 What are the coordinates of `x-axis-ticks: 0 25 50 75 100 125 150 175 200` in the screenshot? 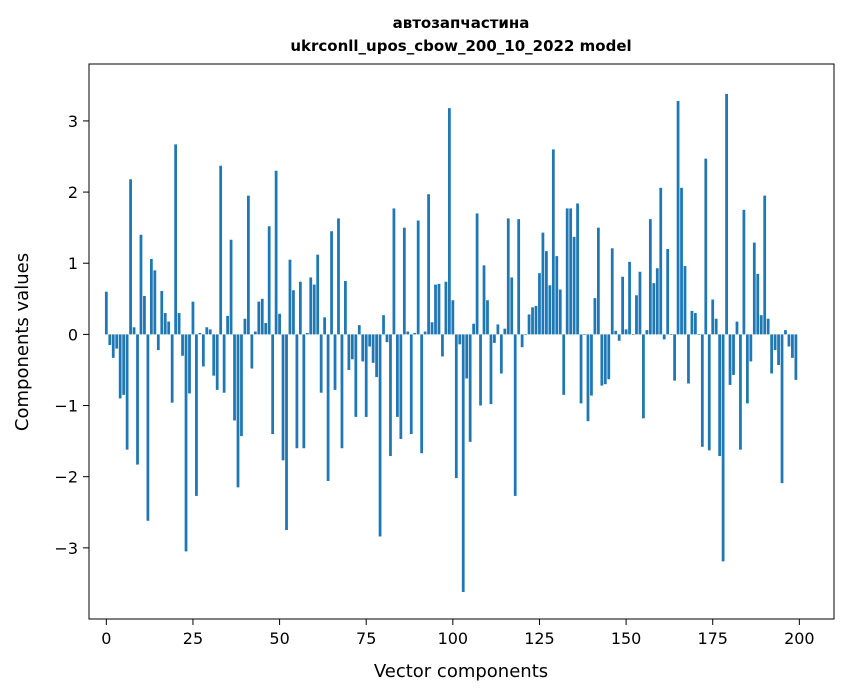 It's located at (458, 633).